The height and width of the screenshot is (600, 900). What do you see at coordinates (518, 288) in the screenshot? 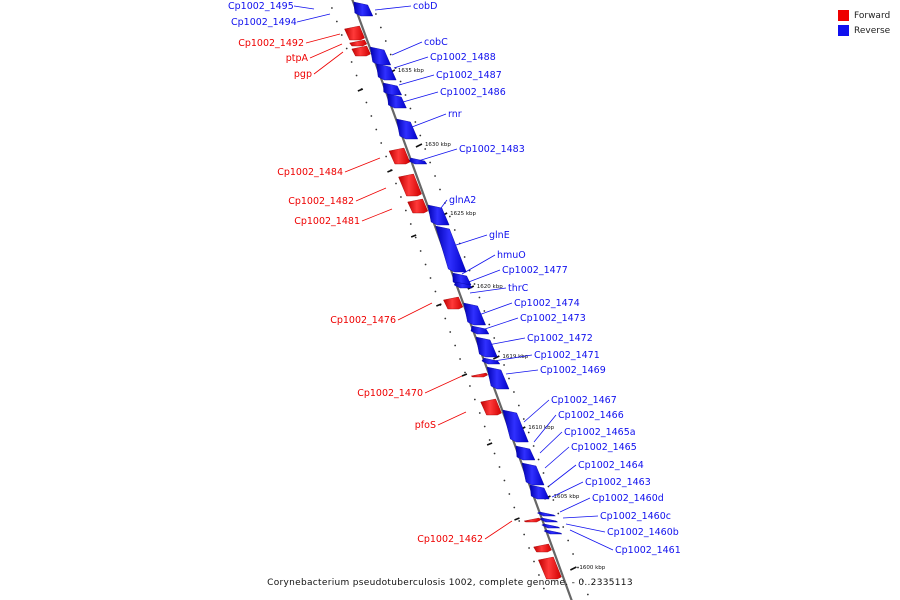
I see `gene-label-reverse: thrC` at bounding box center [518, 288].